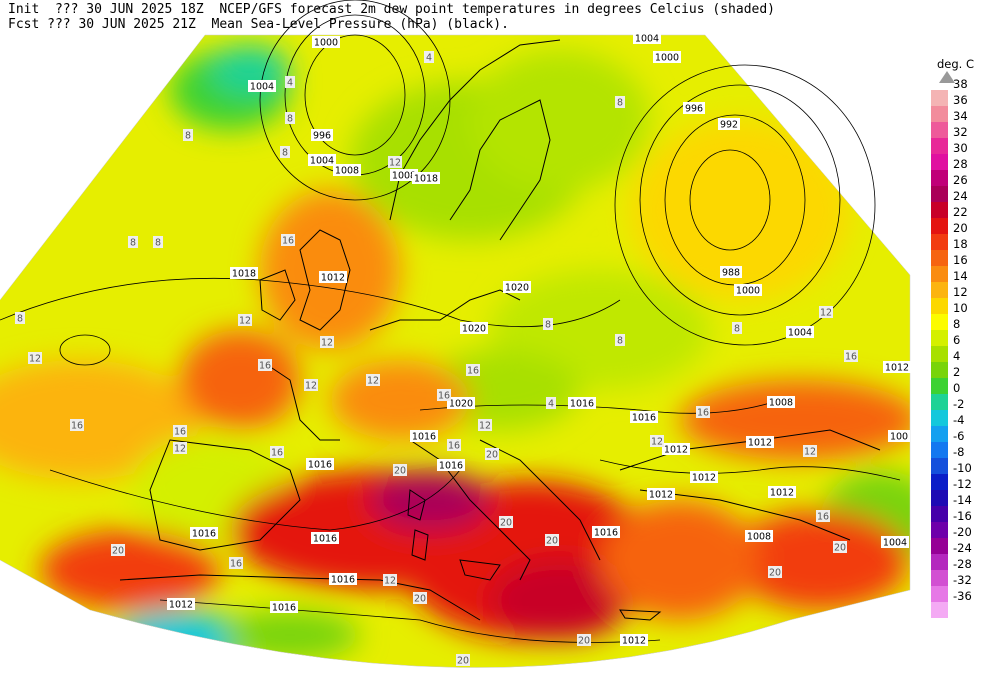  What do you see at coordinates (729, 125) in the screenshot?
I see `isobar-label: 992` at bounding box center [729, 125].